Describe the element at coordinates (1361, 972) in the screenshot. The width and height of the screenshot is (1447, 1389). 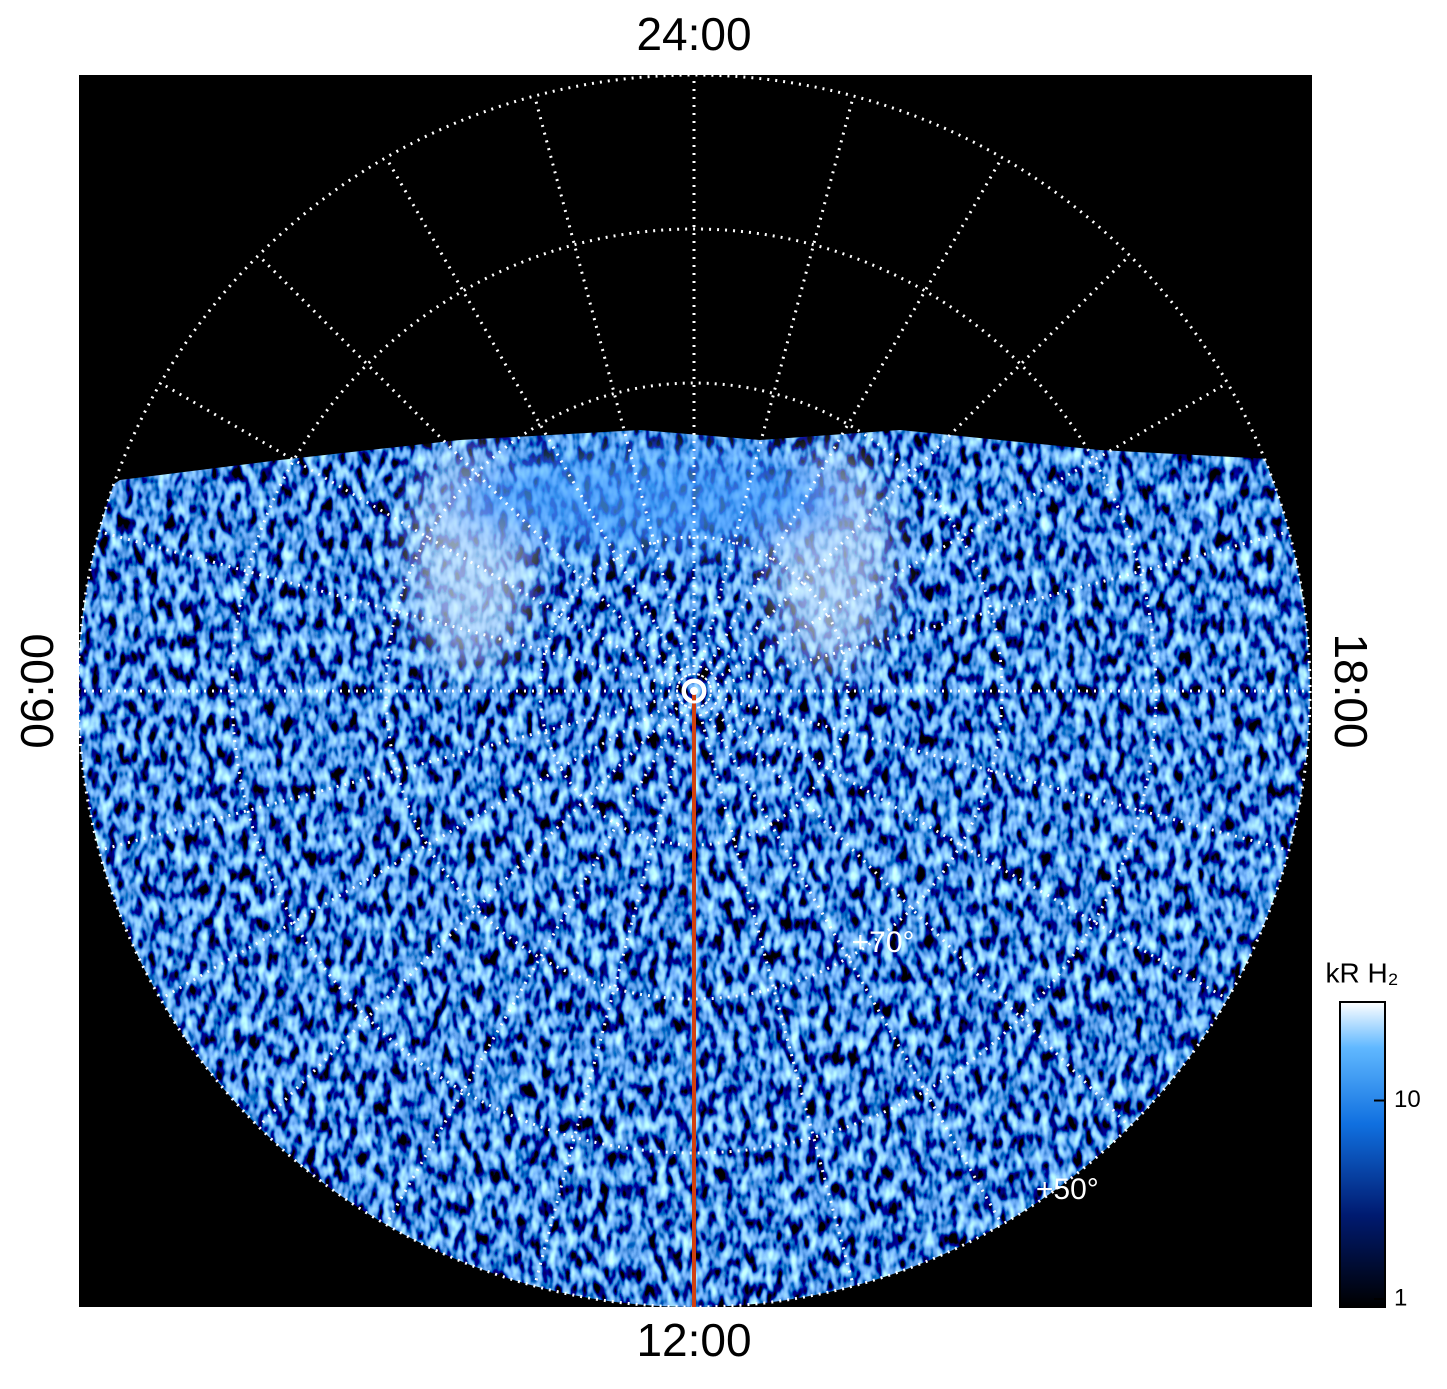
I see `colorbar-title: kR H₂` at that location.